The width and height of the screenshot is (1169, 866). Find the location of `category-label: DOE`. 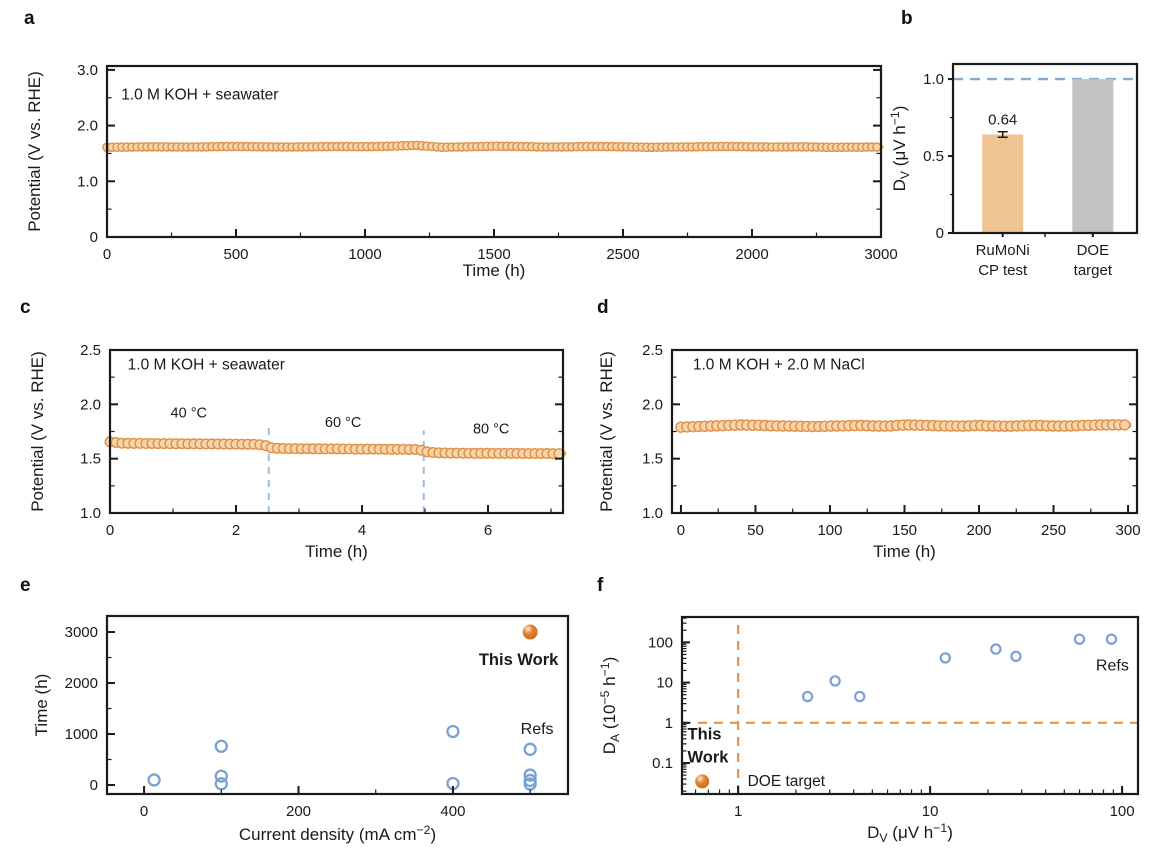

category-label: DOE is located at coordinates (1093, 250).